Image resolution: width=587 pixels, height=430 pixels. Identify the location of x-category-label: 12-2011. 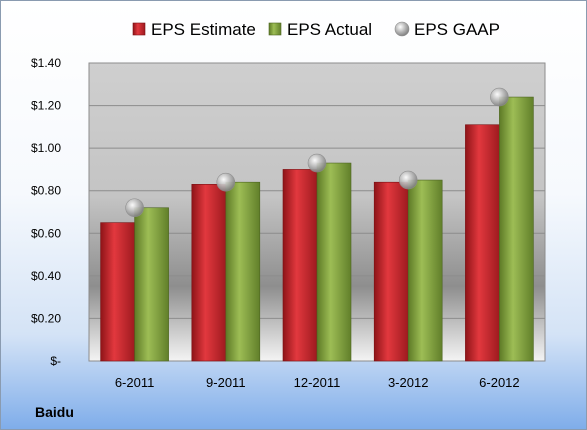
(317, 382).